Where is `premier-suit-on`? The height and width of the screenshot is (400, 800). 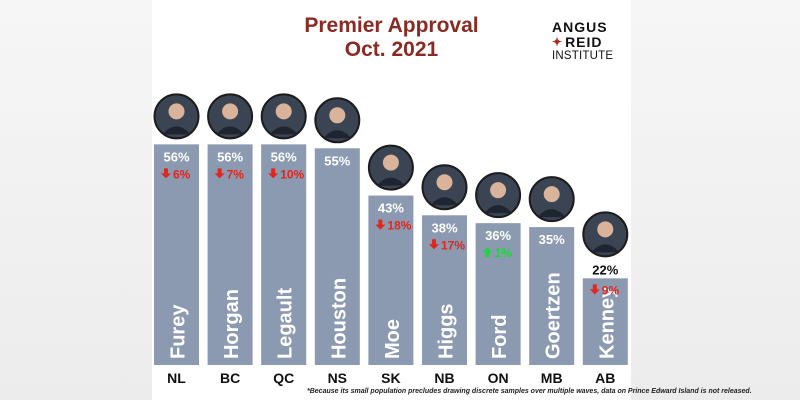
premier-suit-on is located at coordinates (498, 209).